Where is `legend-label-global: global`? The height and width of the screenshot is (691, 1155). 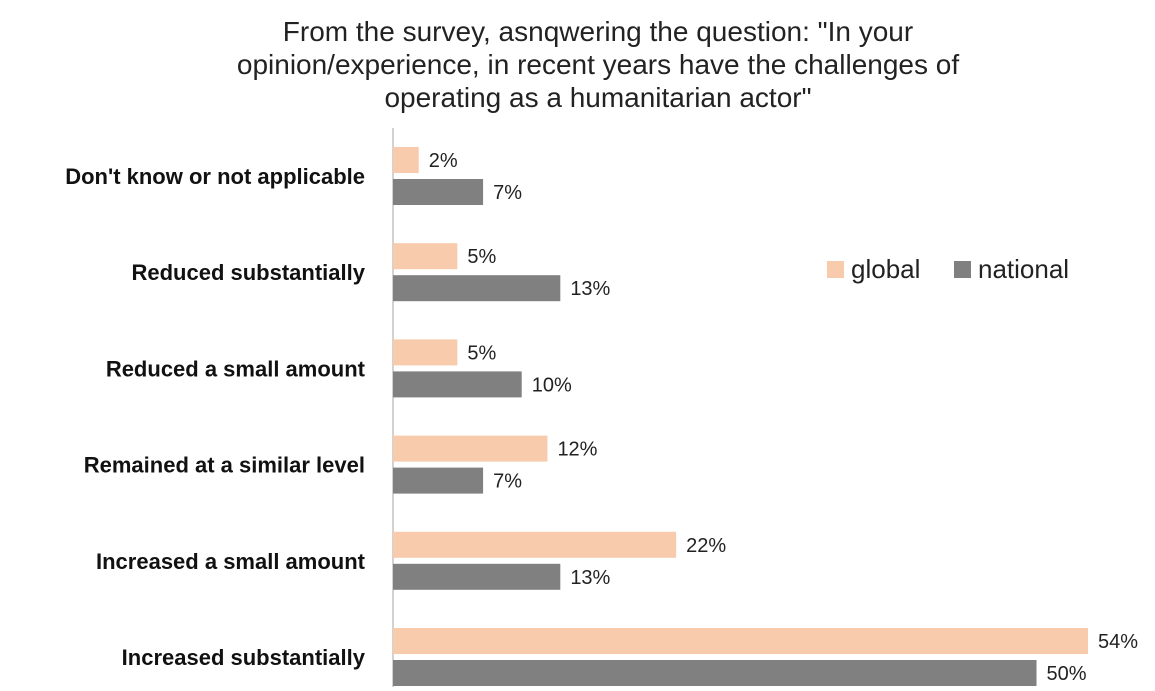 legend-label-global: global is located at coordinates (885, 269).